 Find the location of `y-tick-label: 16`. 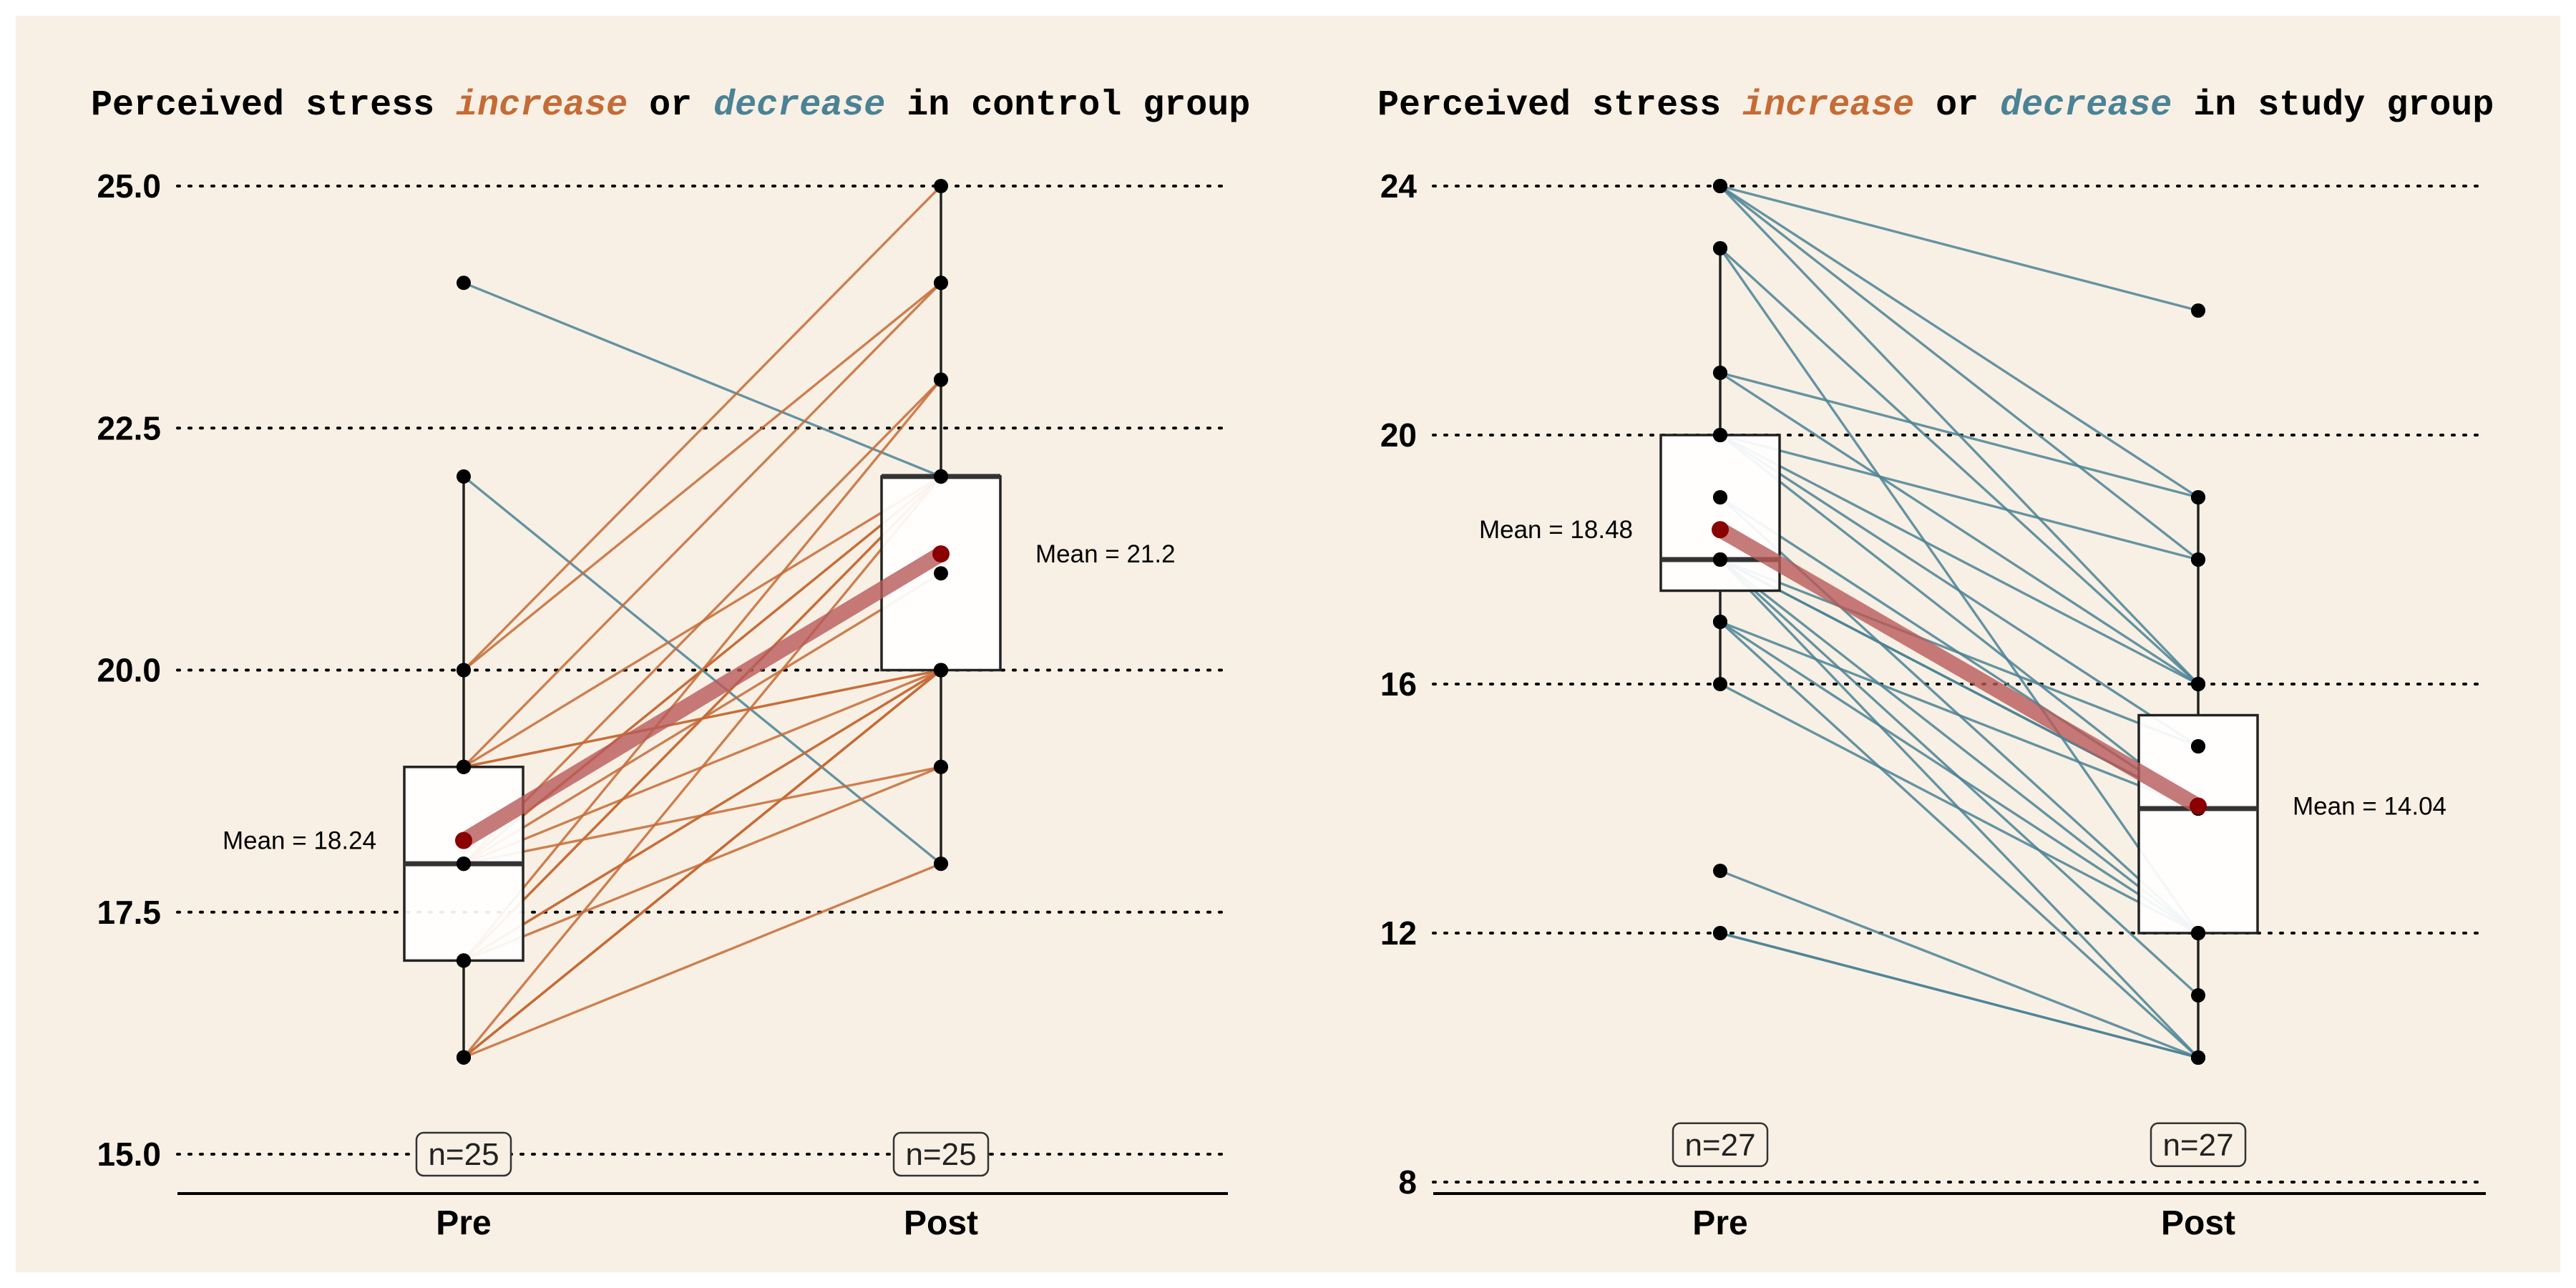

y-tick-label: 16 is located at coordinates (1398, 684).